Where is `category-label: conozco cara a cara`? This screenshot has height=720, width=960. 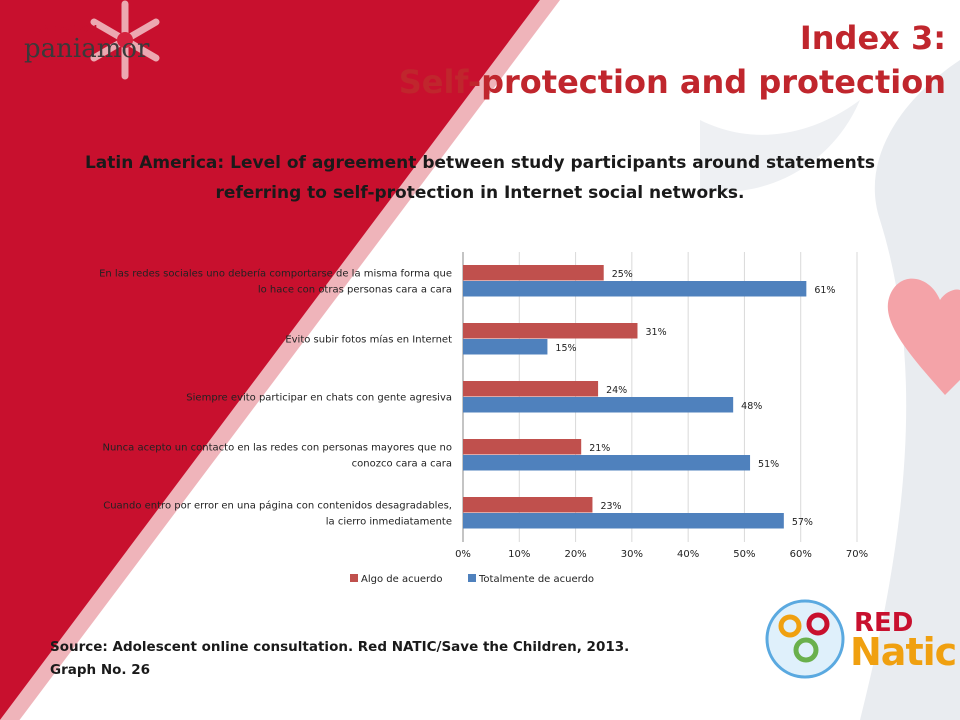 category-label: conozco cara a cara is located at coordinates (402, 464).